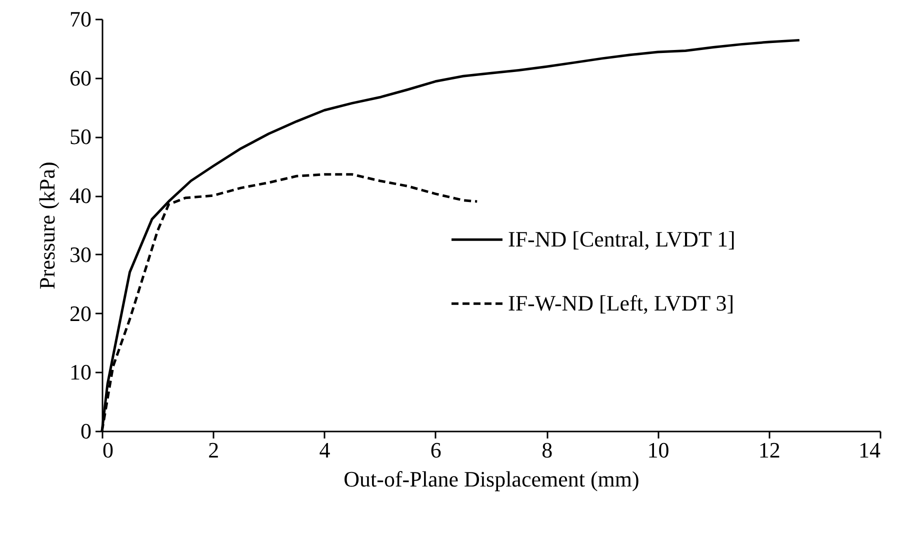  I want to click on x-tick-label: 10, so click(658, 450).